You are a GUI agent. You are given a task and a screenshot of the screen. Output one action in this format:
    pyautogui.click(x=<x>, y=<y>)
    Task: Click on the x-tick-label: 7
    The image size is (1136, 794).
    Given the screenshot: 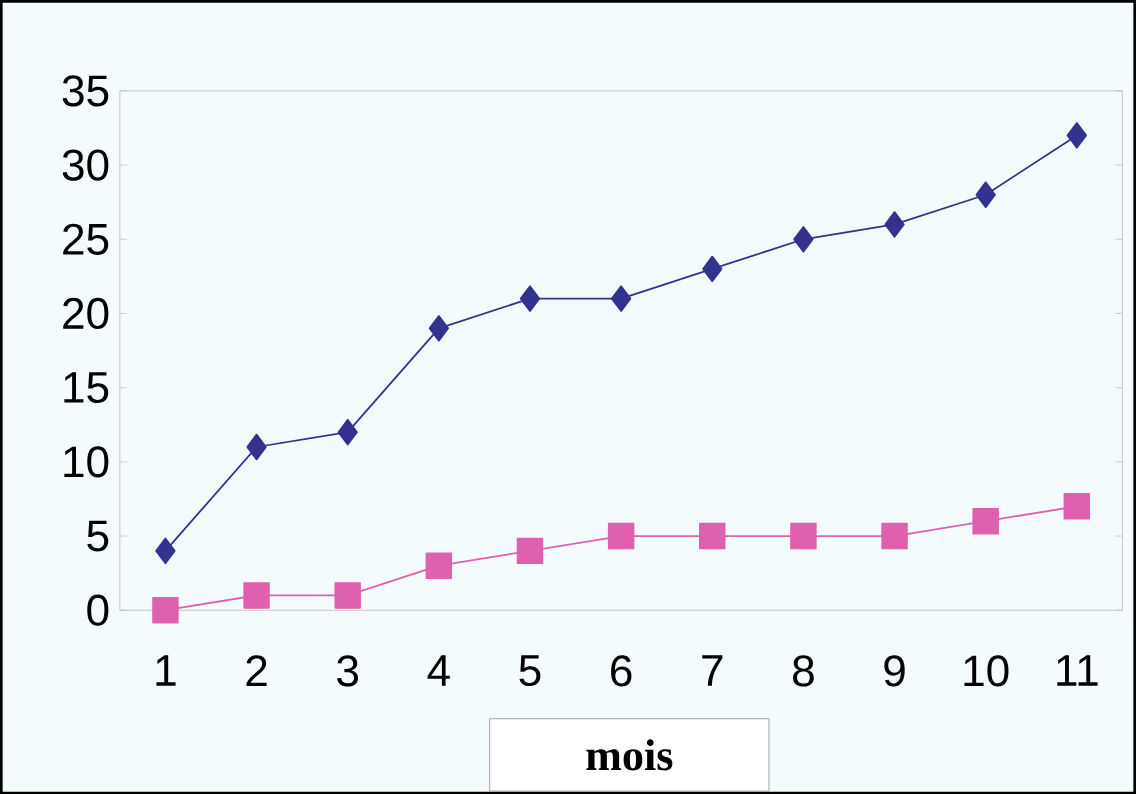 What is the action you would take?
    pyautogui.click(x=712, y=670)
    